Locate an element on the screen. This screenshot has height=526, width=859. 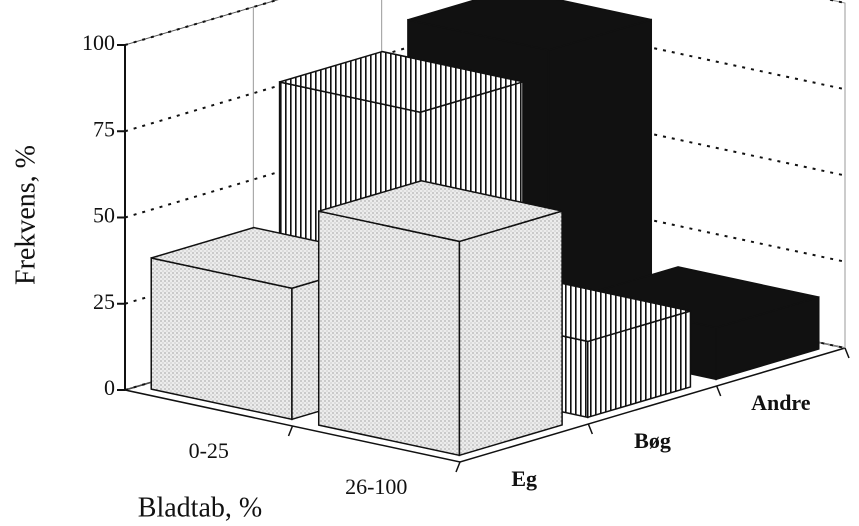
x-tick-label: 0-25 is located at coordinates (209, 450).